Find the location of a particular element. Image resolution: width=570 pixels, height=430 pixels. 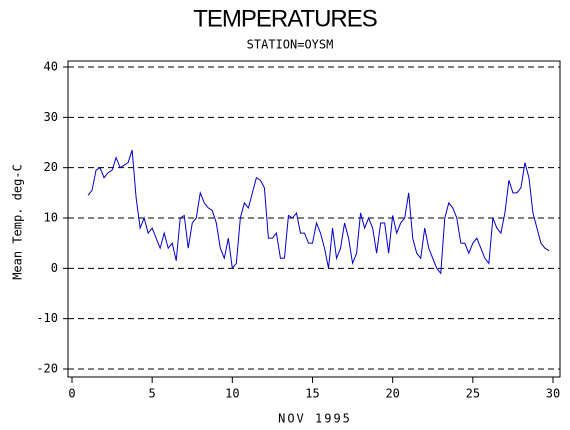

x-axis-label: NOV 1995 is located at coordinates (315, 419).